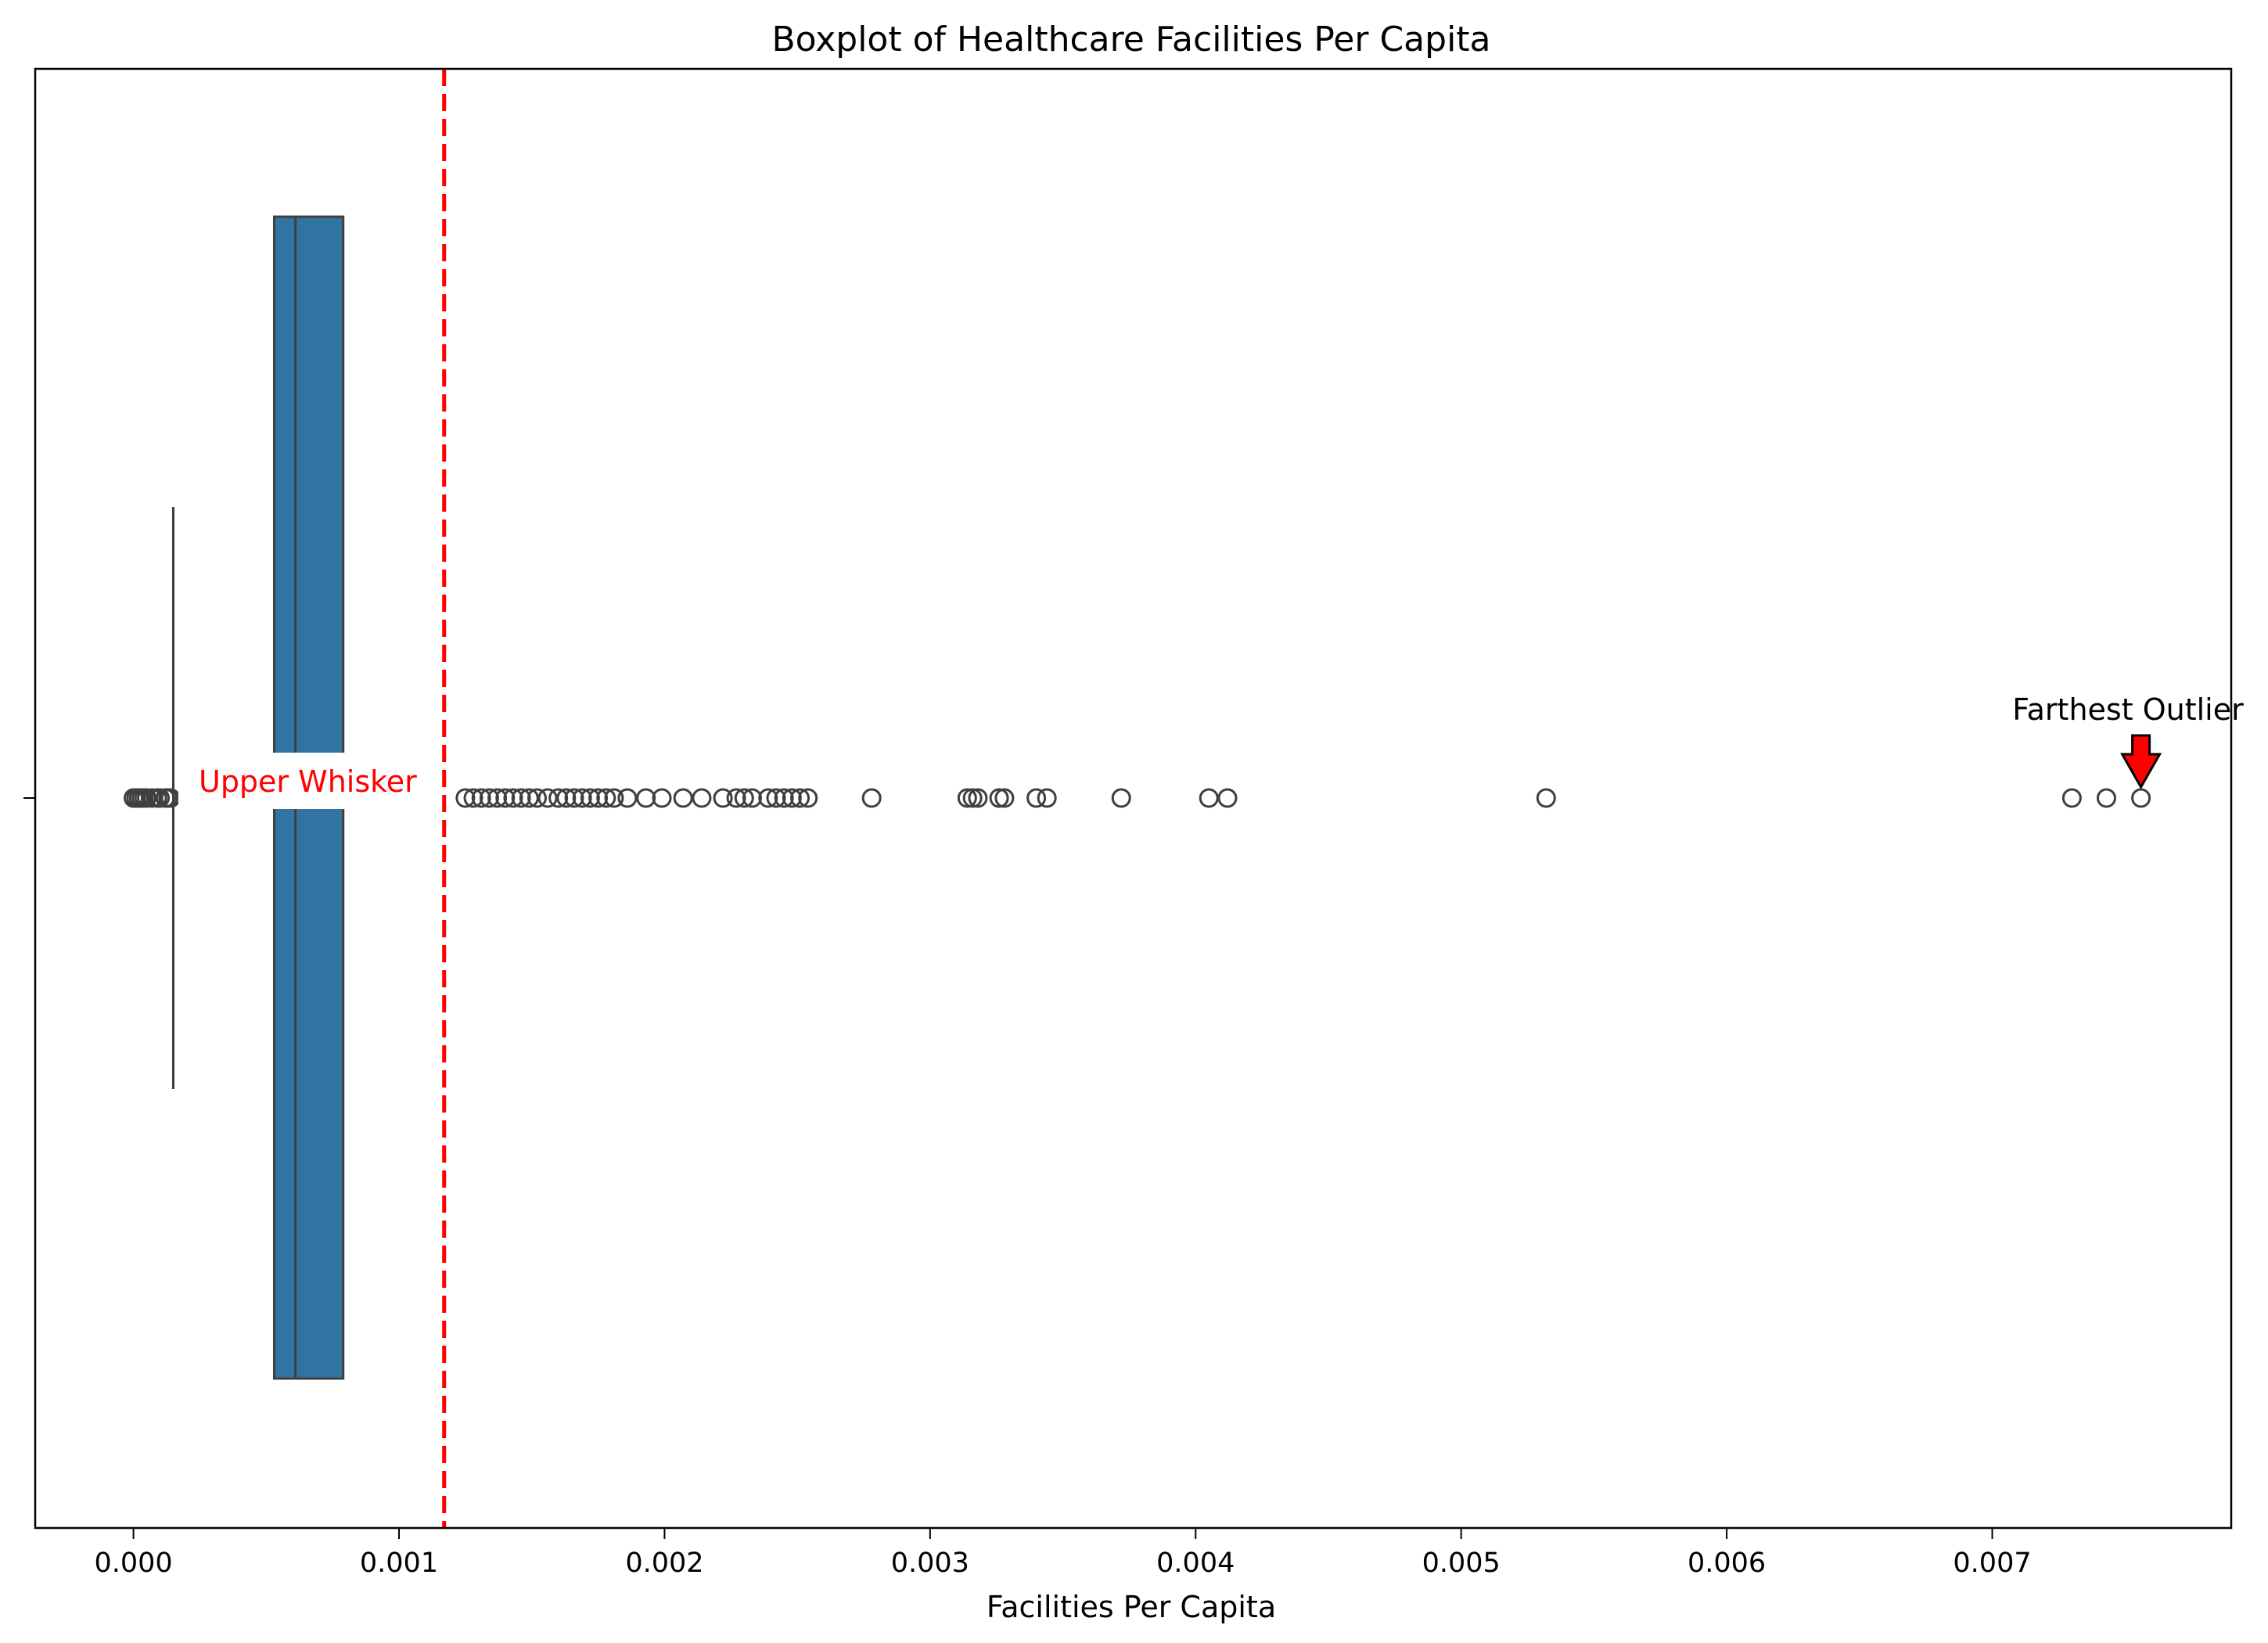  I want to click on x-tick-label: 0.003, so click(930, 1564).